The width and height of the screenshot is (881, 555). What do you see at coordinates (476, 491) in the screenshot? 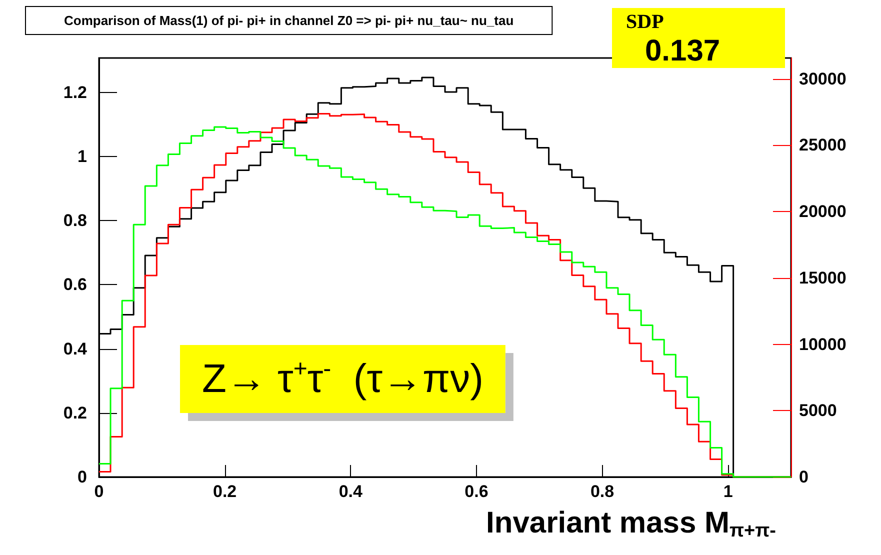
I see `x-tick-label: 0.6` at bounding box center [476, 491].